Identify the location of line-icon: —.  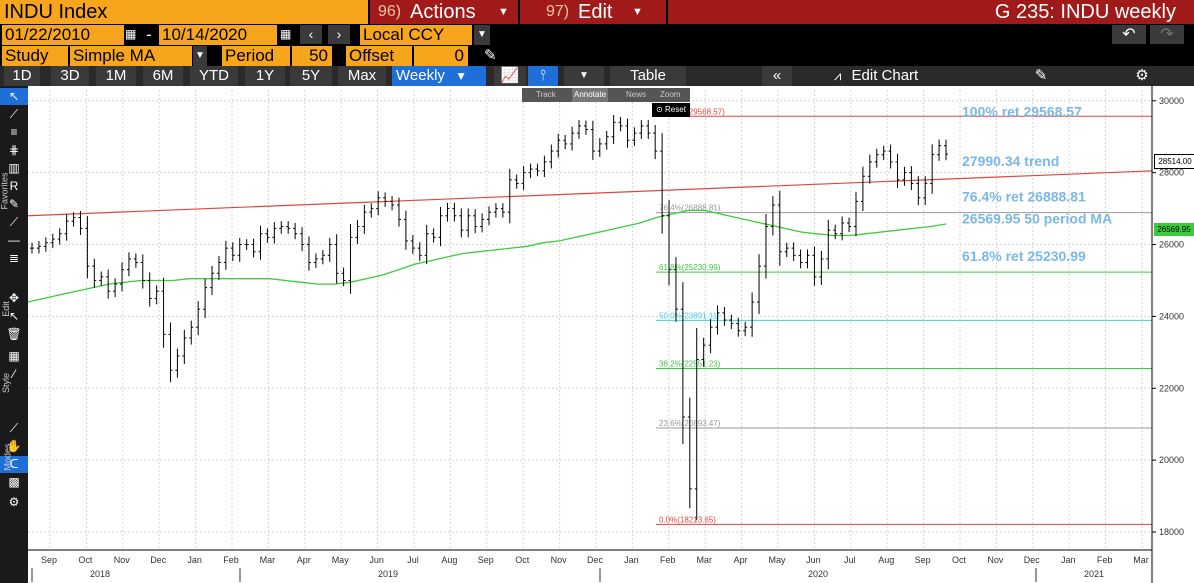
(14, 240).